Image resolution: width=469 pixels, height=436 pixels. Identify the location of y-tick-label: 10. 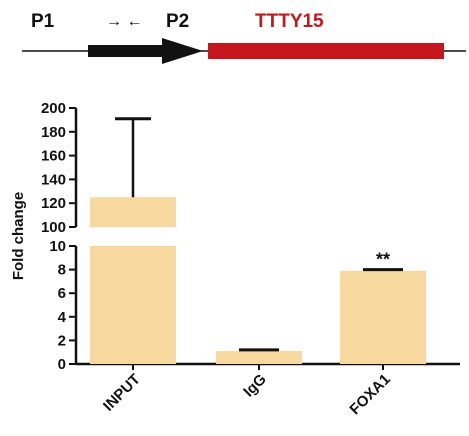
(57, 246).